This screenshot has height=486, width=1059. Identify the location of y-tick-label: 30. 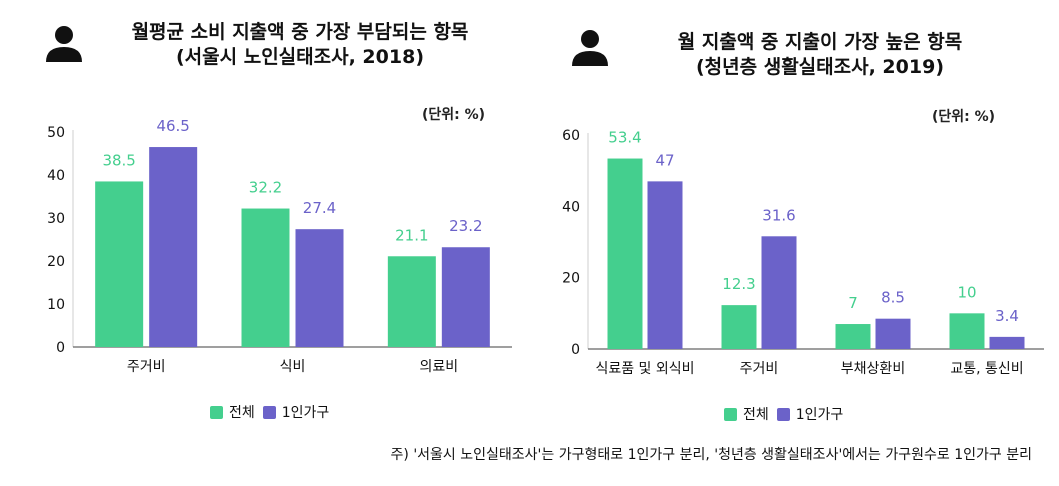
(56, 219).